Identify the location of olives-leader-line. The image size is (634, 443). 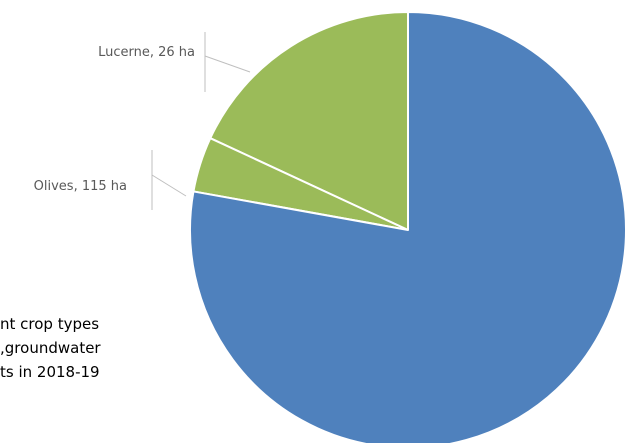
(169, 185).